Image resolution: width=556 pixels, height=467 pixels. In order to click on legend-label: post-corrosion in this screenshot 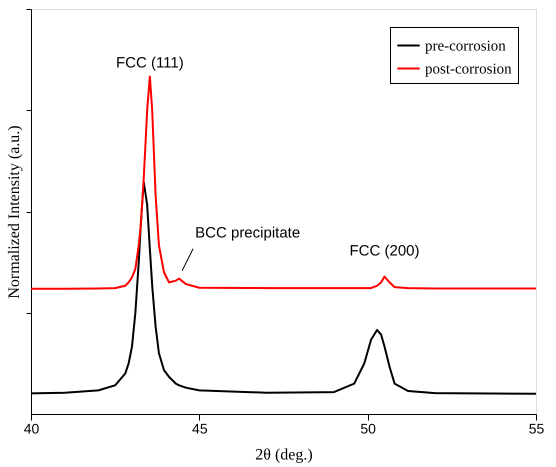, I will do `click(468, 70)`.